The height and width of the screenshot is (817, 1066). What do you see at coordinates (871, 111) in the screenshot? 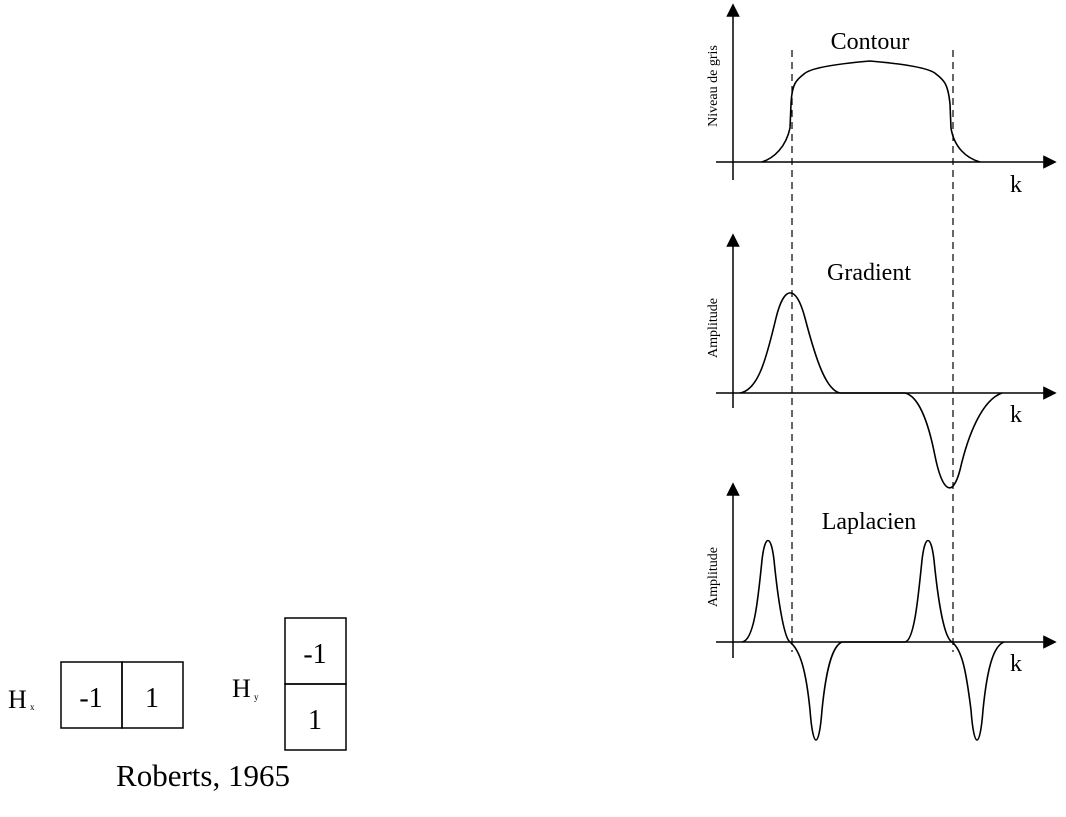
I see `contour-curve` at bounding box center [871, 111].